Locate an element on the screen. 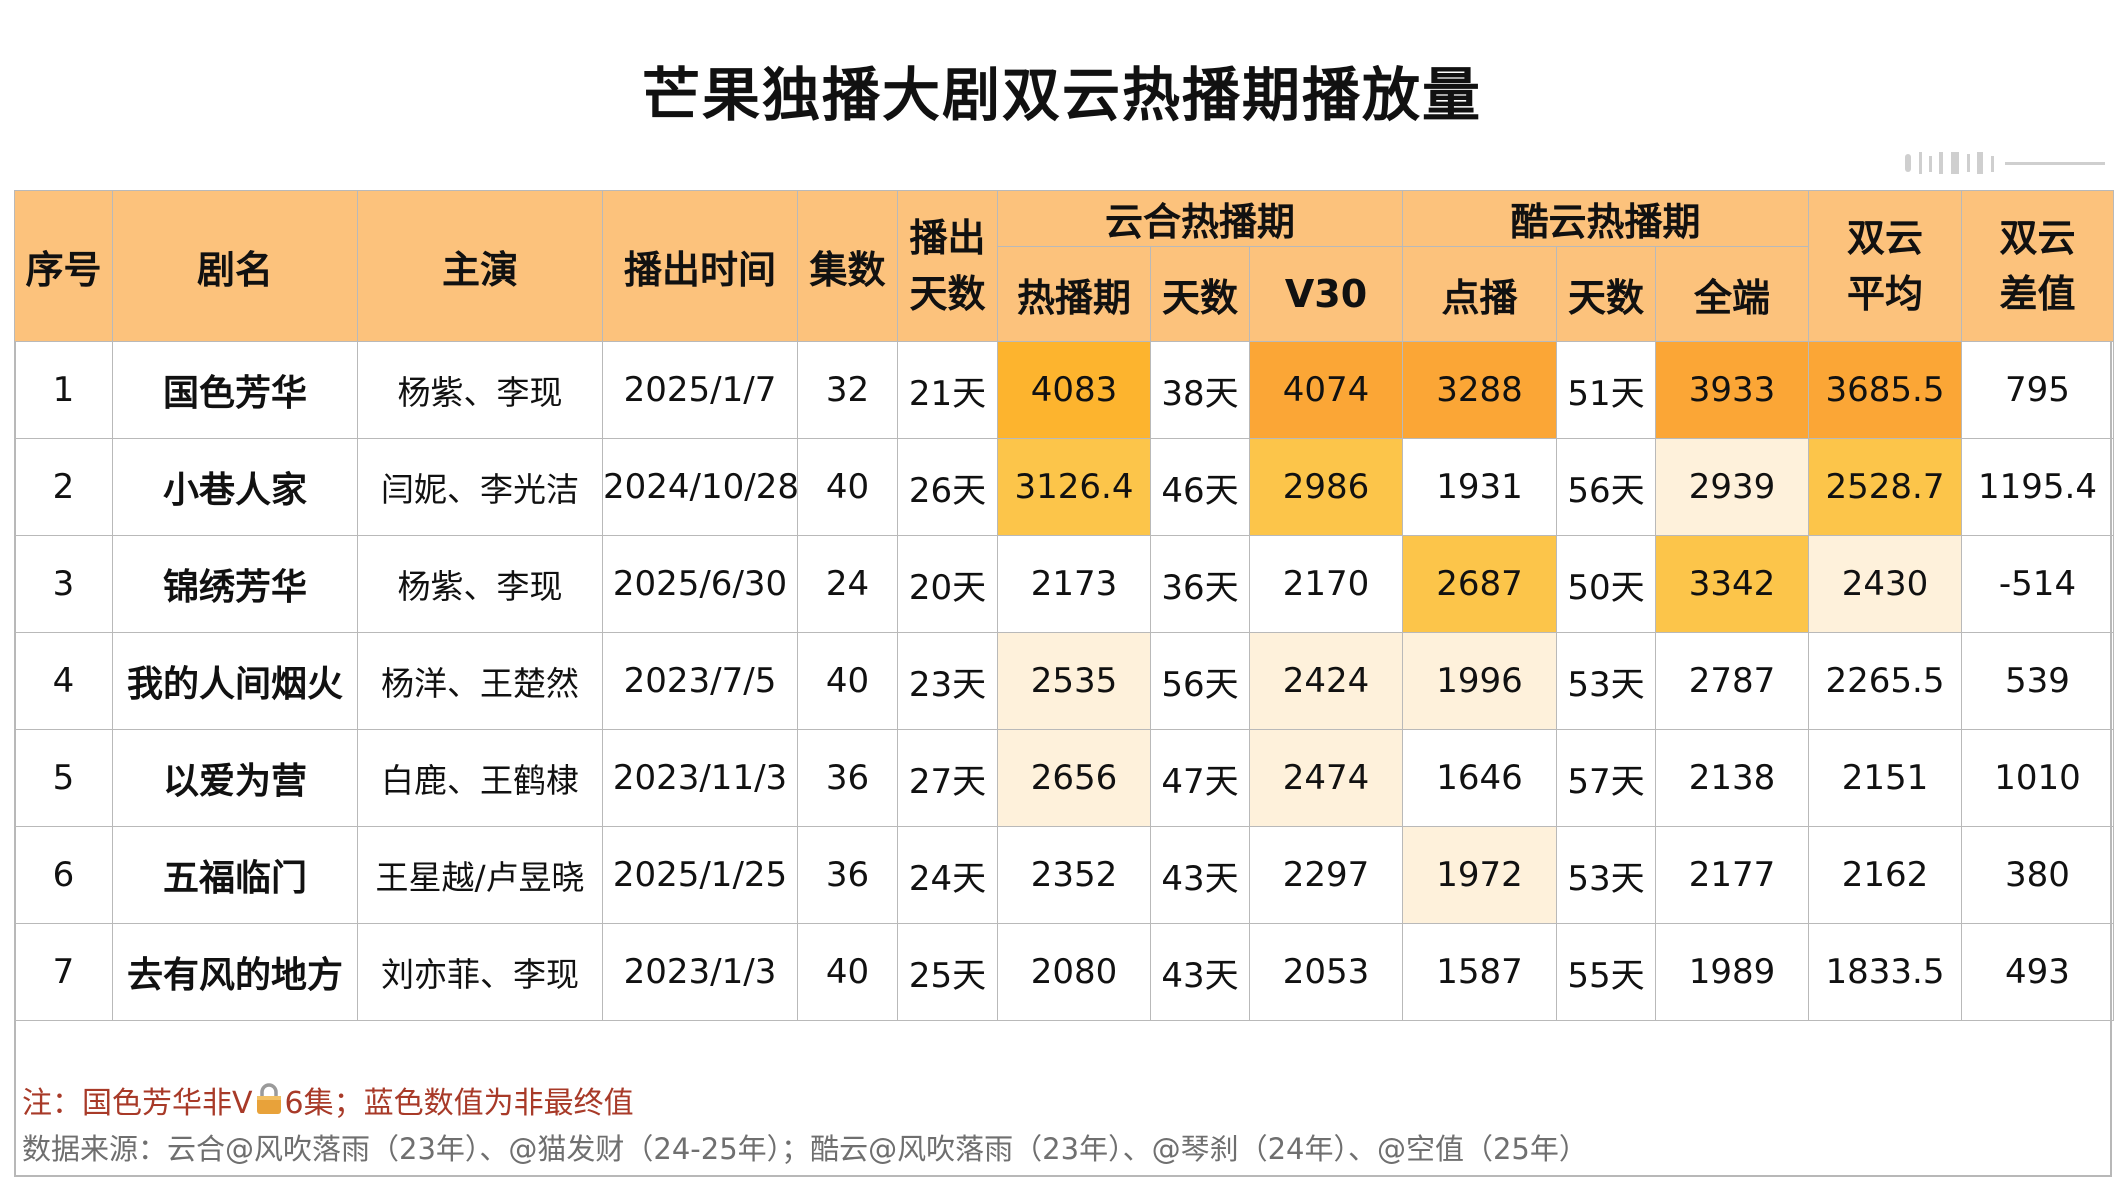 The image size is (2124, 1190). cell-days-aired: 27天 is located at coordinates (947, 778).